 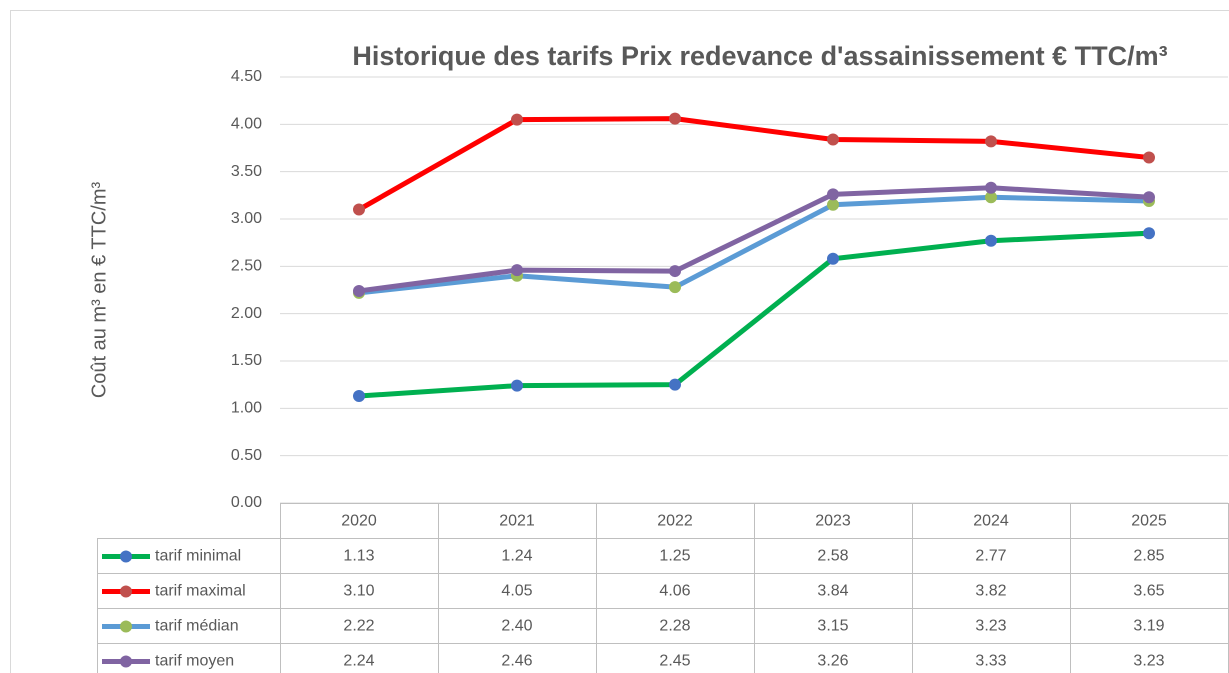 What do you see at coordinates (516, 556) in the screenshot?
I see `table-value: 1.24` at bounding box center [516, 556].